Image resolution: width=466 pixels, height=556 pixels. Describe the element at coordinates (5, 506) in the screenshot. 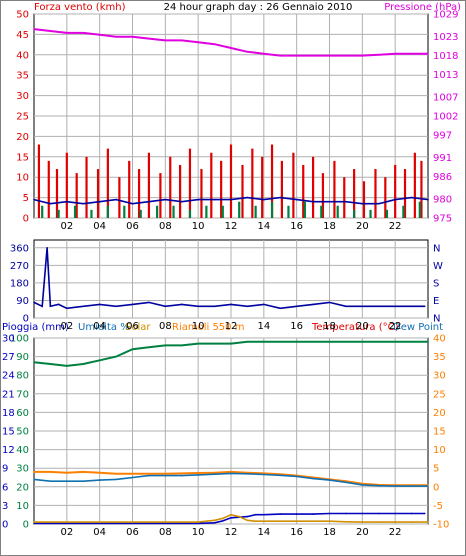

I see `rain-tick-label: 3` at that location.